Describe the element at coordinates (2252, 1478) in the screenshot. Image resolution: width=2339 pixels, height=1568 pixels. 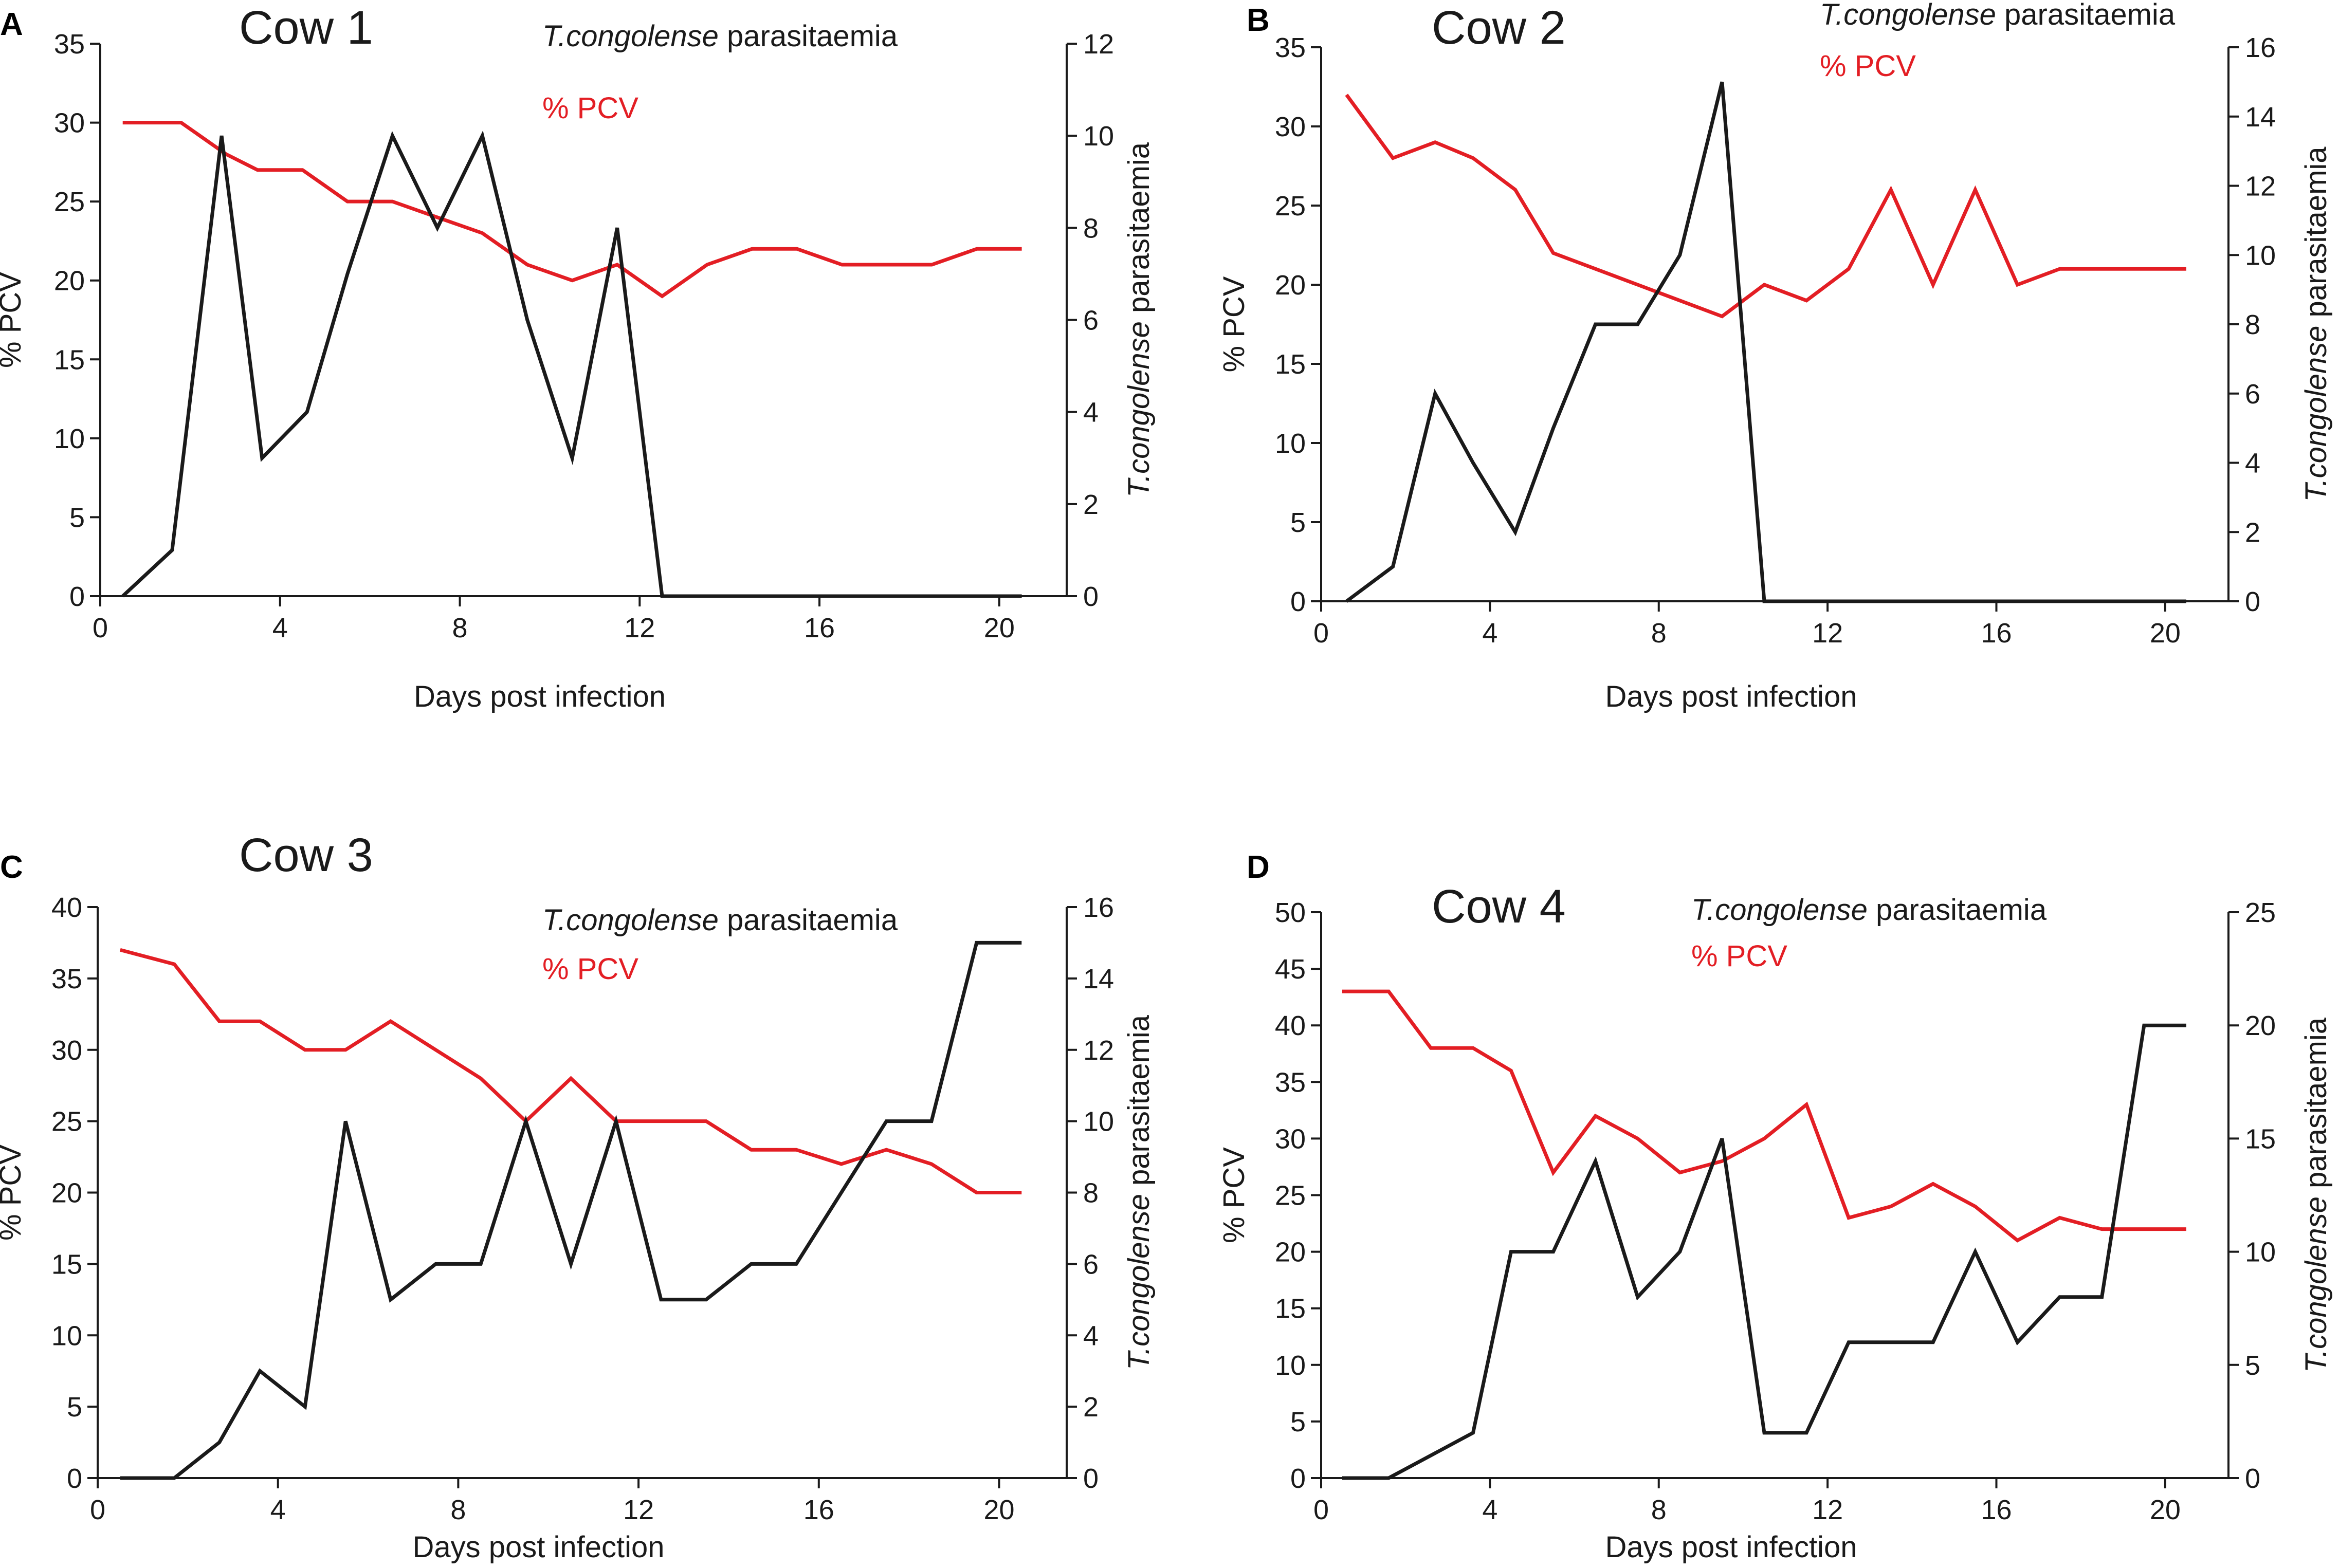
I see `right-y-tick-label: 0` at that location.